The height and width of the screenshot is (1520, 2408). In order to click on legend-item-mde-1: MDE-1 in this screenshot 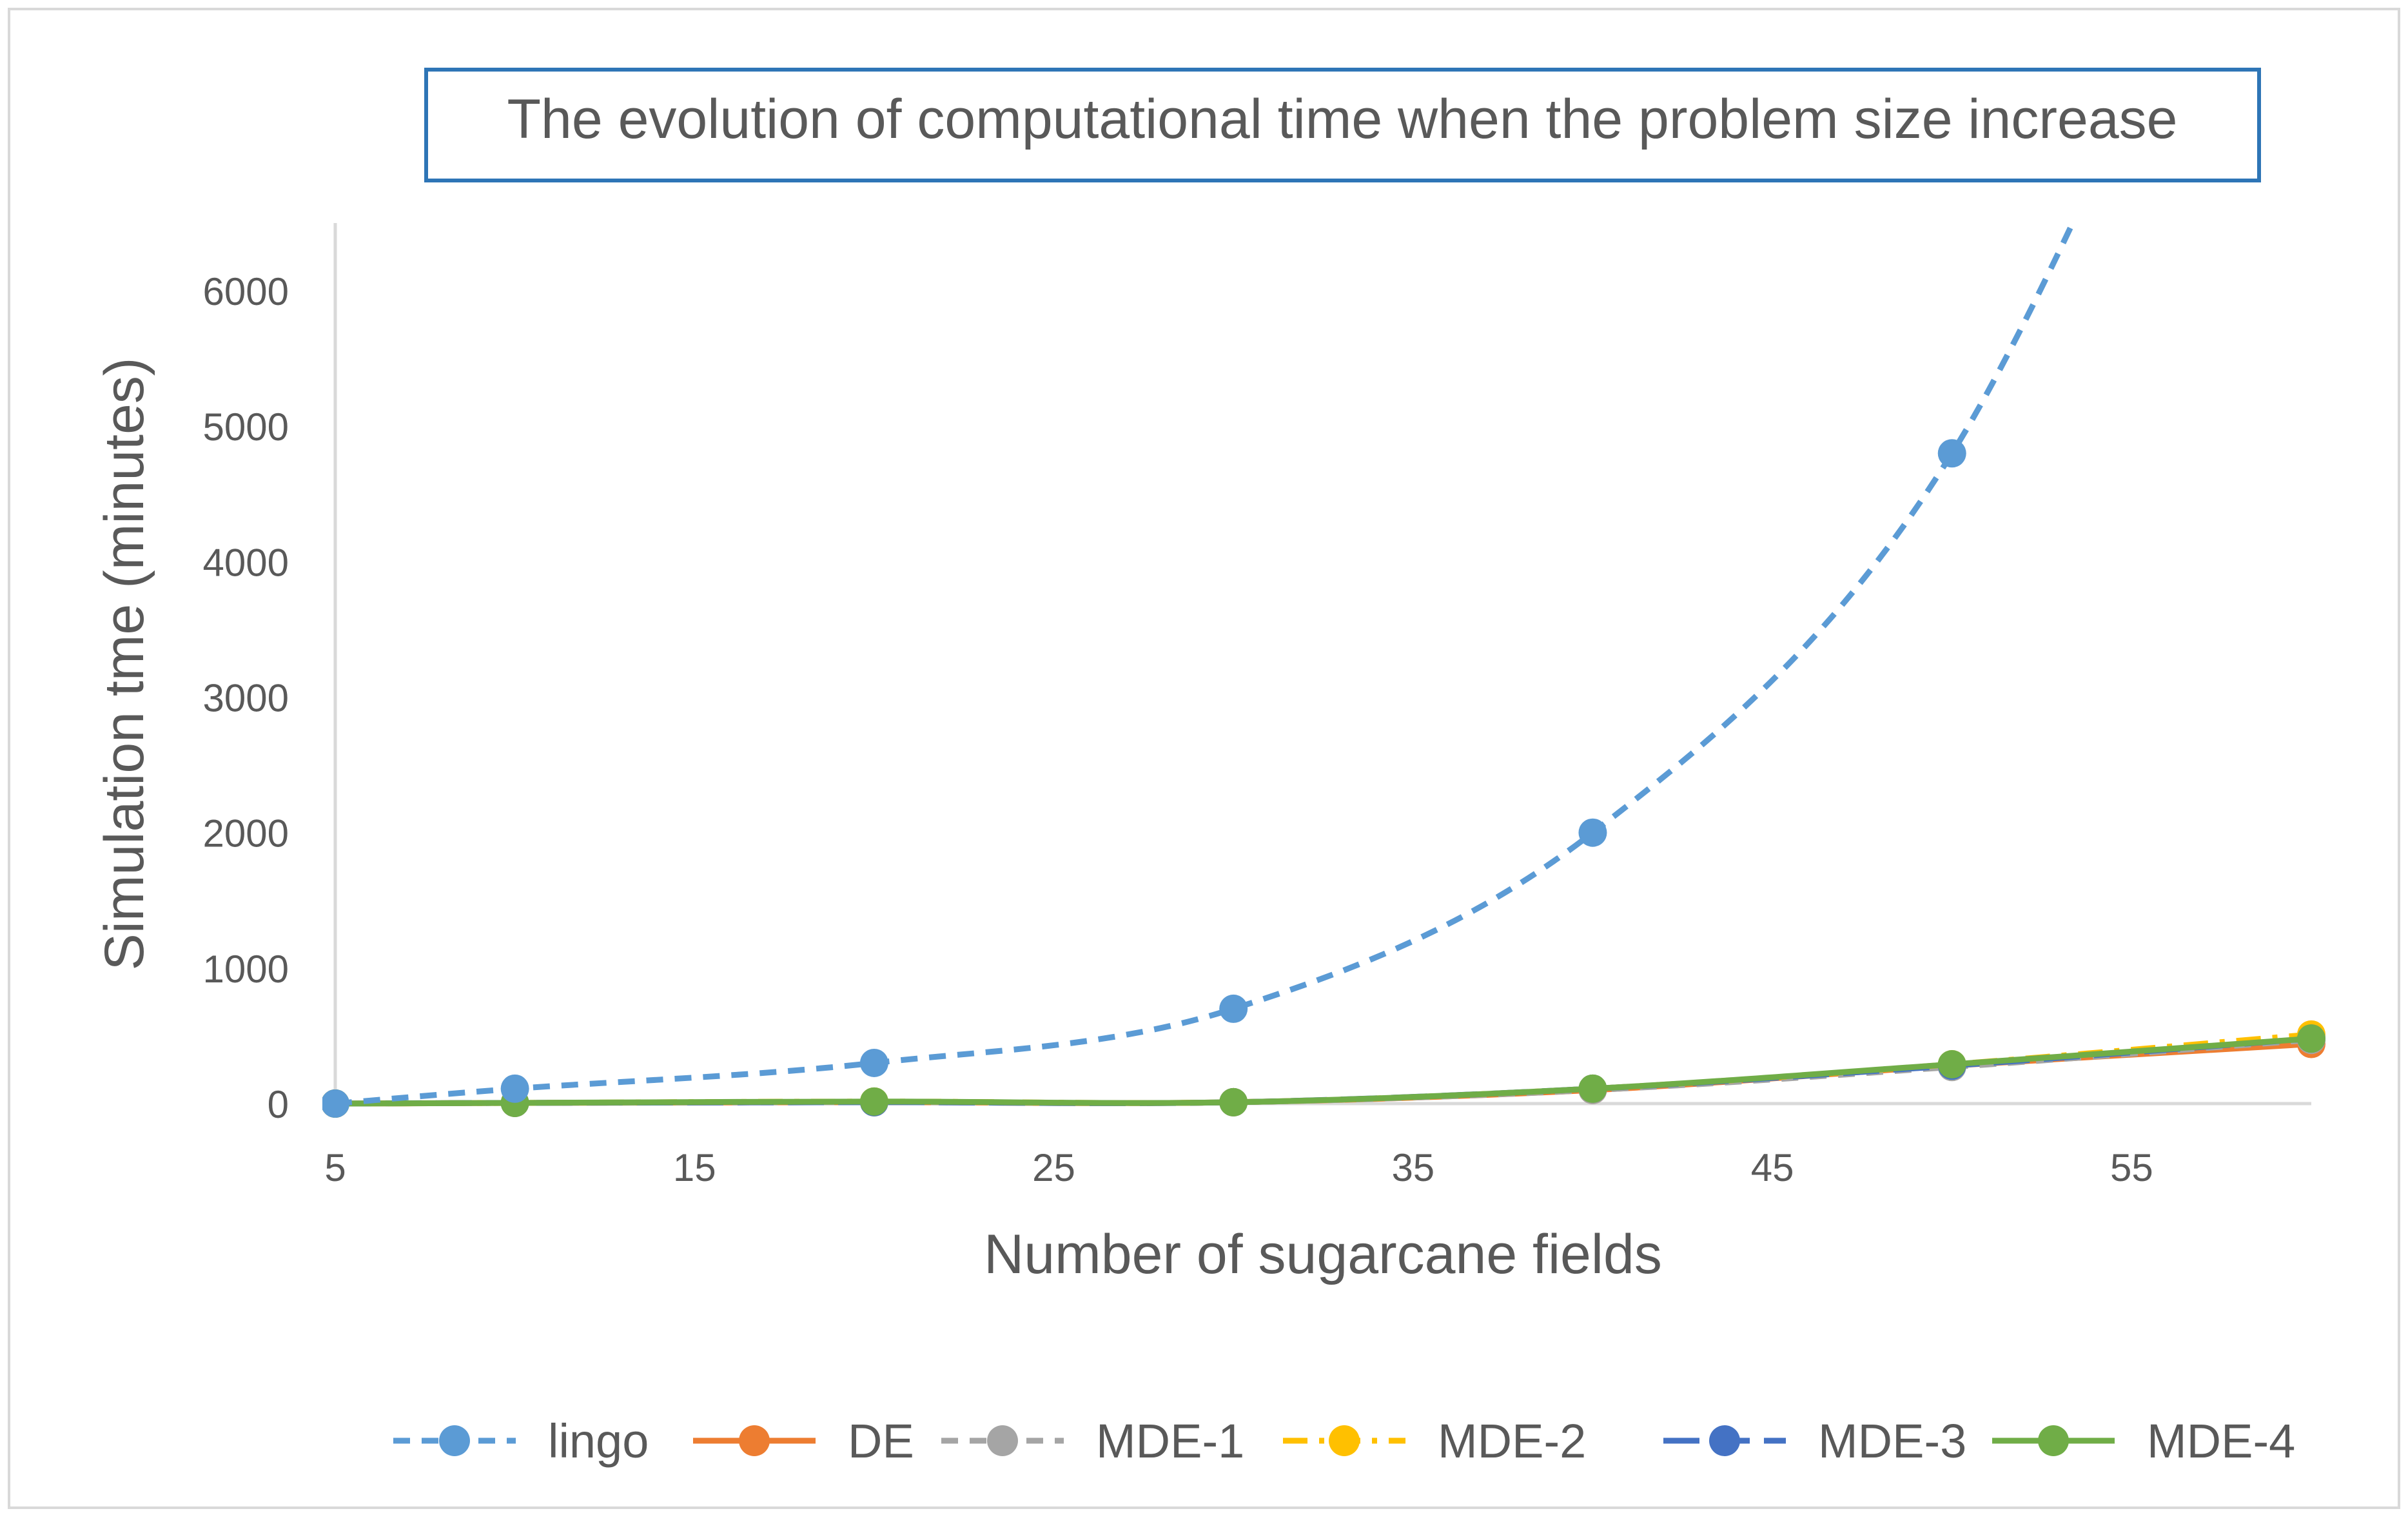, I will do `click(1092, 1441)`.